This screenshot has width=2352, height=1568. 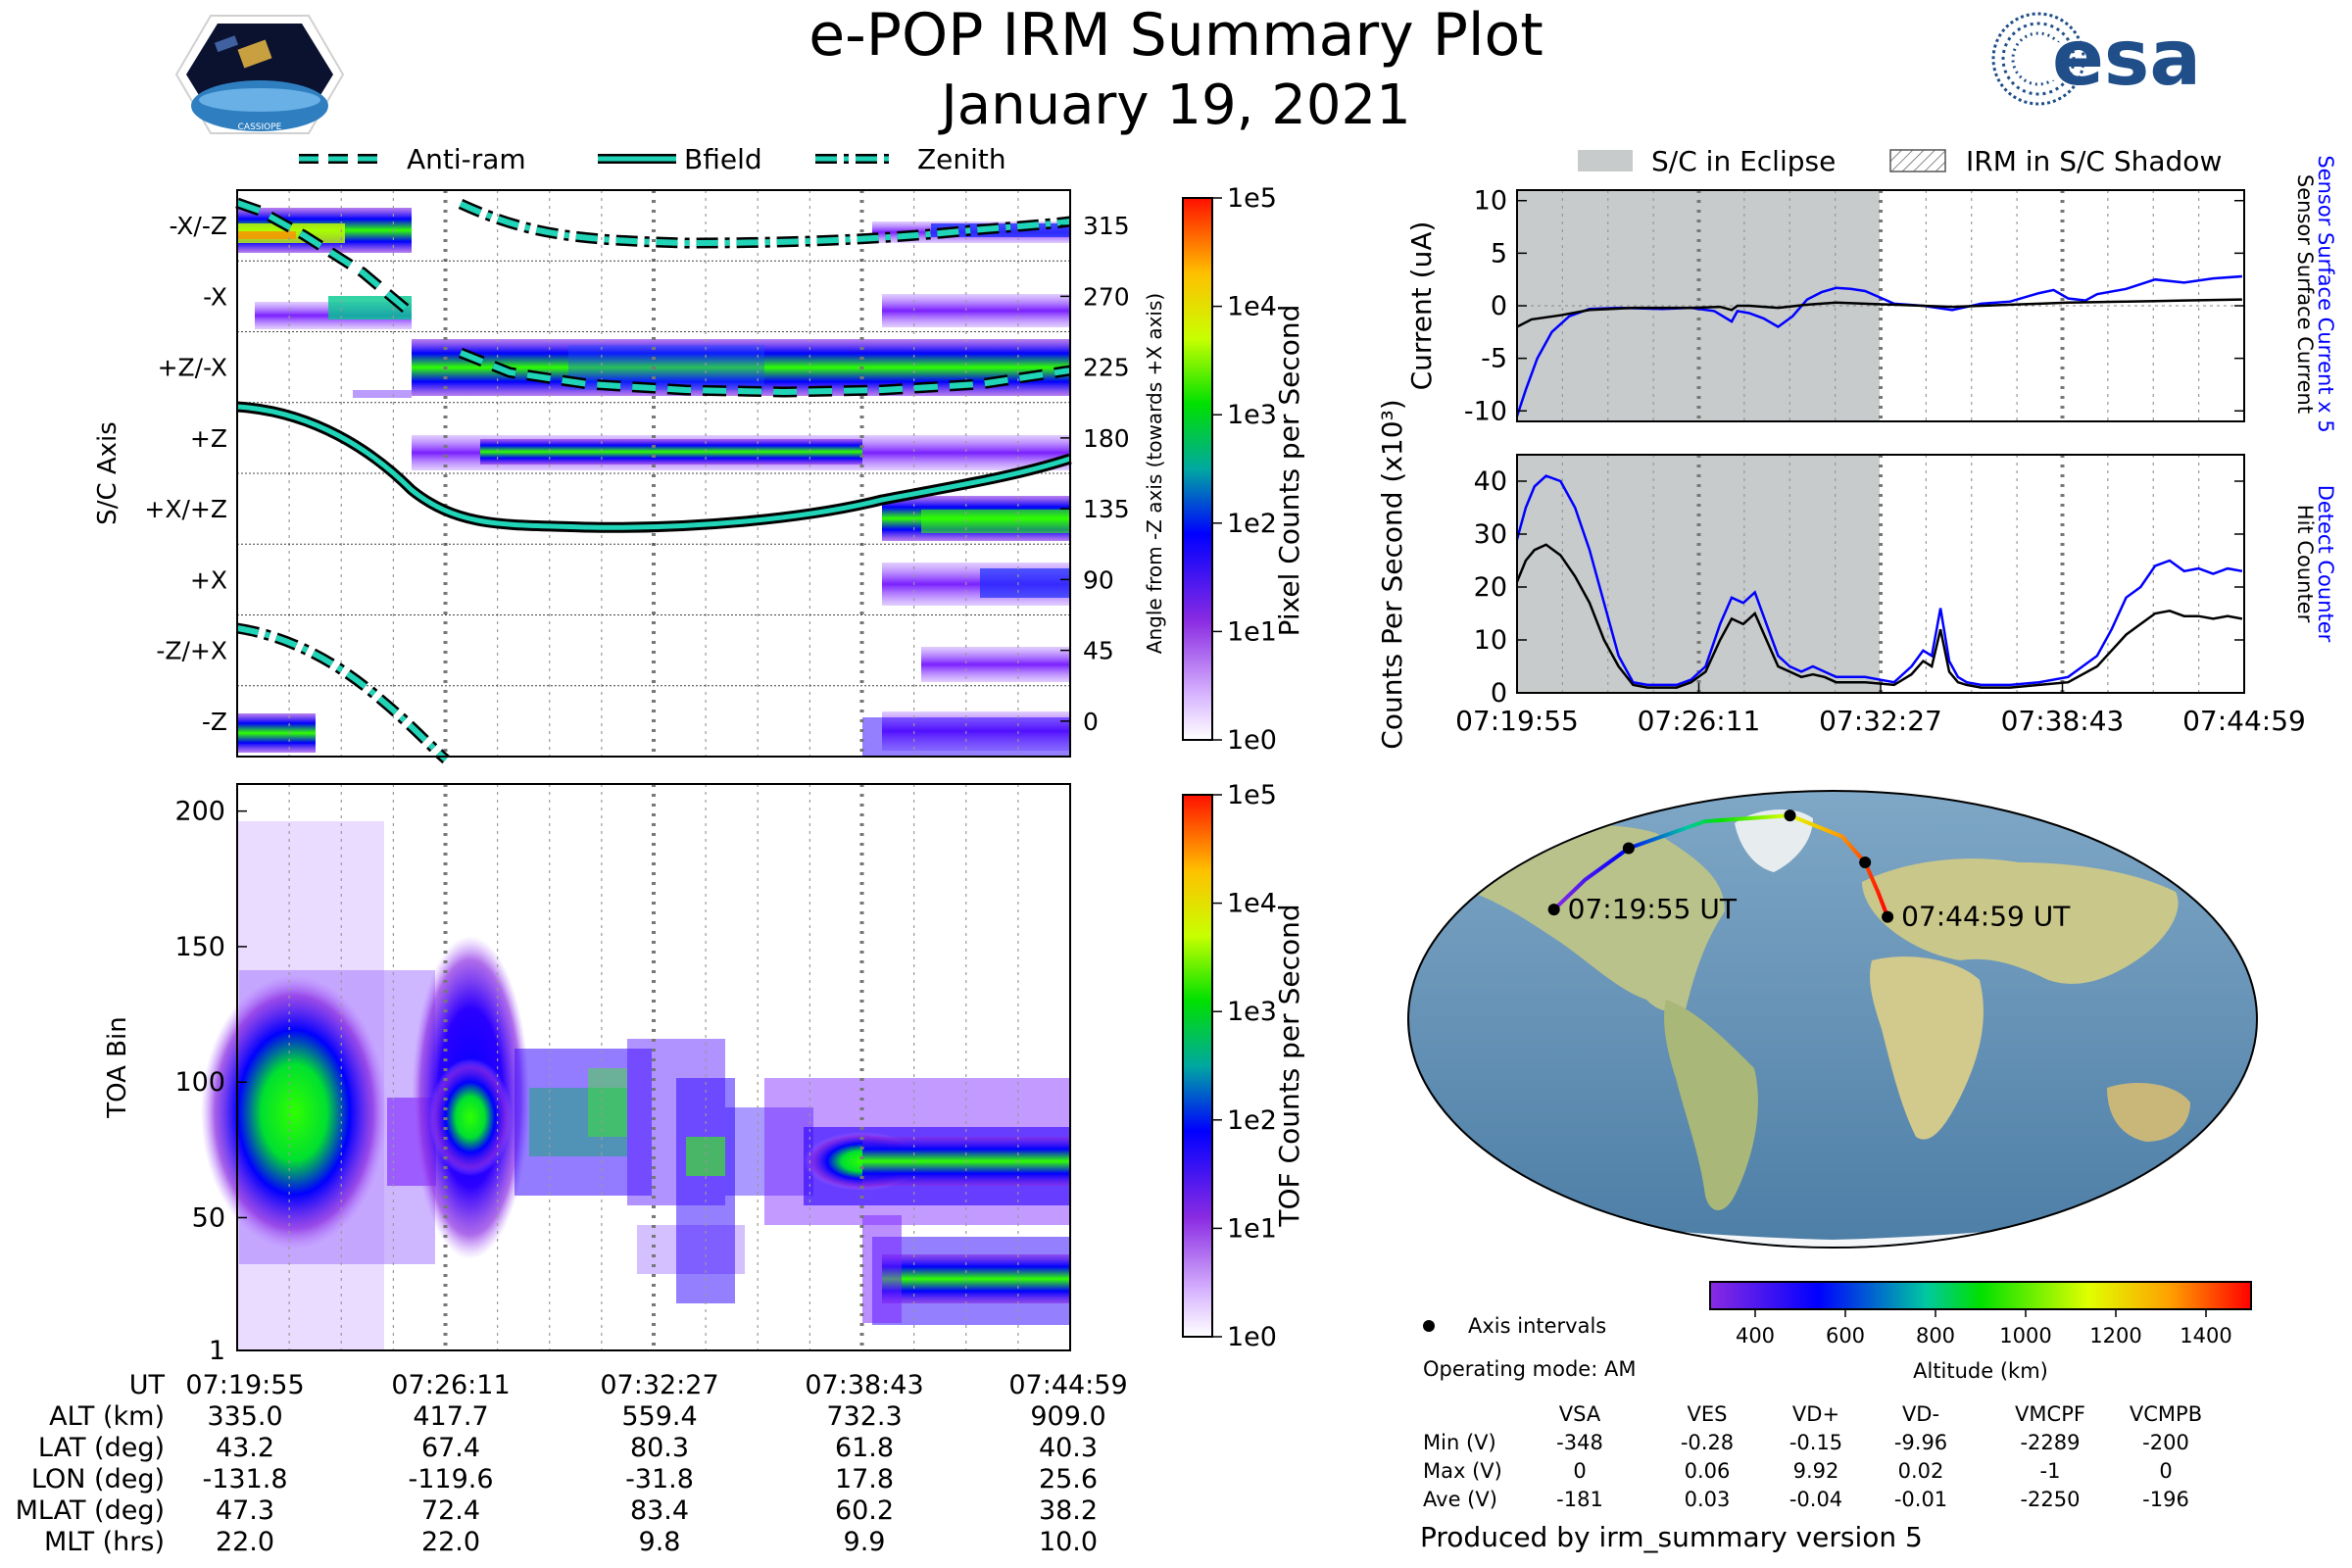 What do you see at coordinates (1708, 1499) in the screenshot?
I see `voltage-cell: 0.03` at bounding box center [1708, 1499].